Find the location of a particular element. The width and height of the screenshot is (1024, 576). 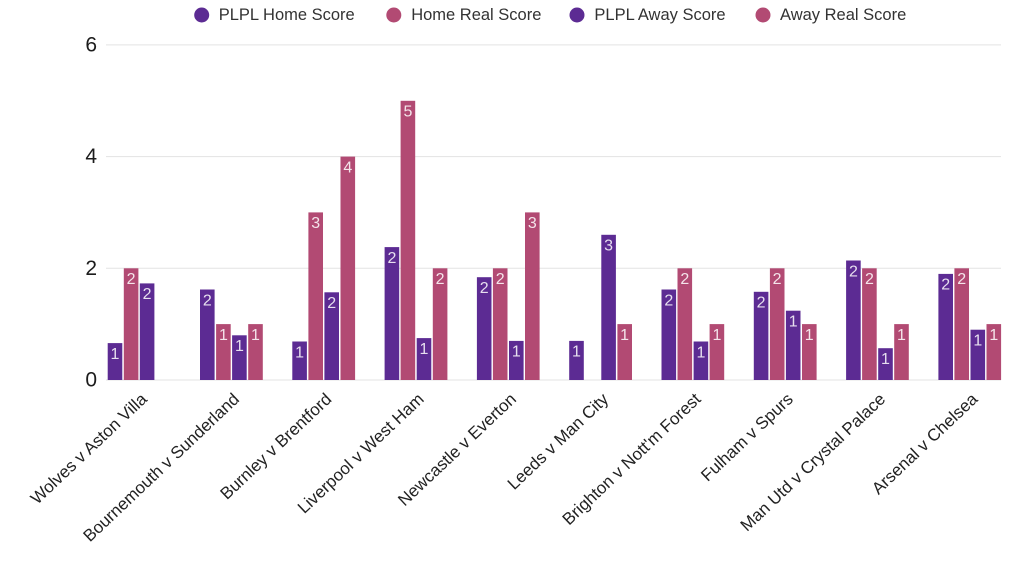

svg-text: 5 is located at coordinates (407, 112).